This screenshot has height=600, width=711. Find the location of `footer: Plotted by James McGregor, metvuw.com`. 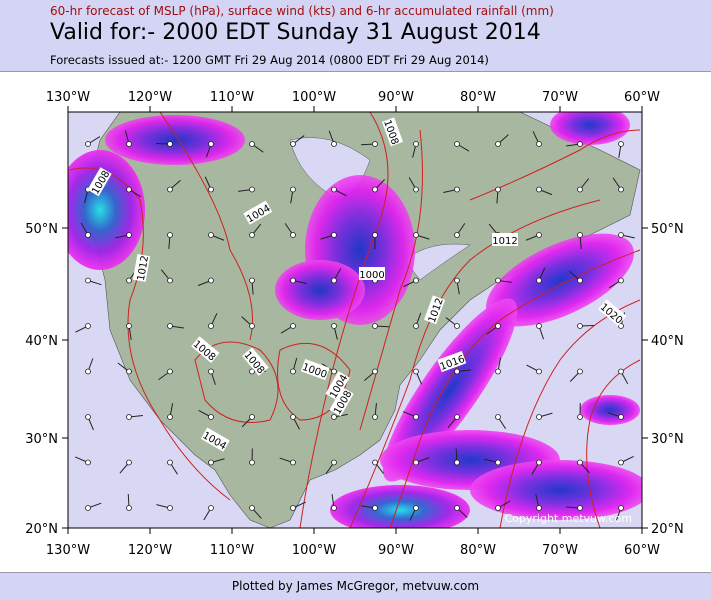

footer: Plotted by James McGregor, metvuw.com is located at coordinates (355, 586).